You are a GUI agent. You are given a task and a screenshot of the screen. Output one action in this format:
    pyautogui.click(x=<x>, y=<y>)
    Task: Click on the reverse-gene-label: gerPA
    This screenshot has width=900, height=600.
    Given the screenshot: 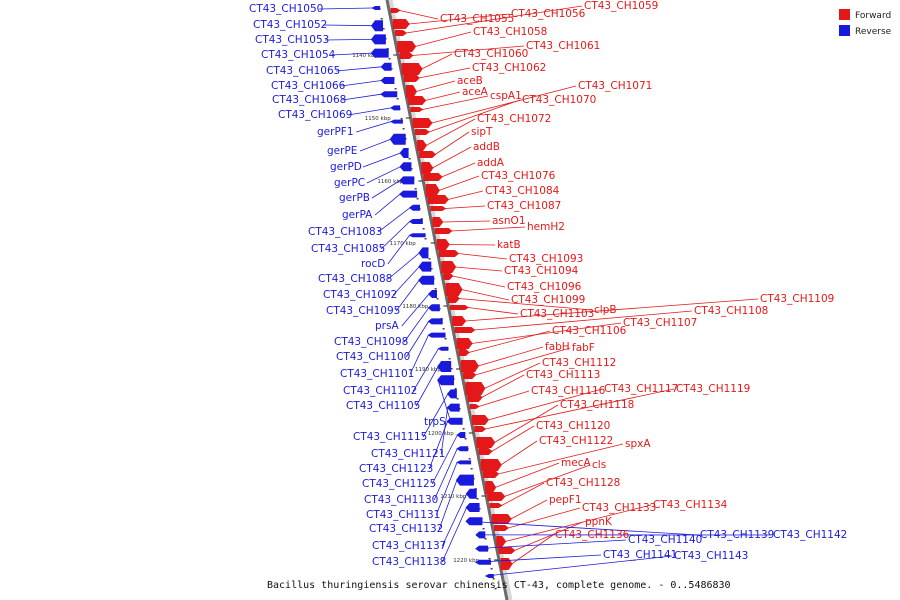 What is the action you would take?
    pyautogui.click(x=357, y=215)
    